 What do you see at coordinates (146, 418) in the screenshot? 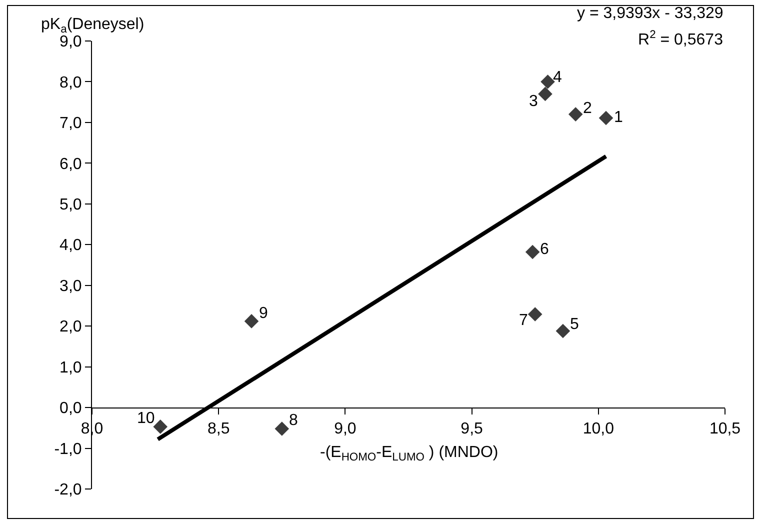
I see `annotation: 10` at bounding box center [146, 418].